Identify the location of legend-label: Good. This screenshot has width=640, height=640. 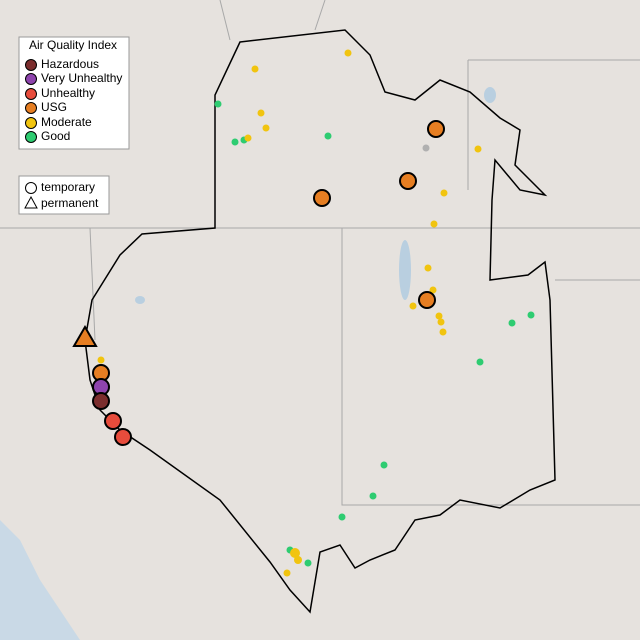
(55, 136).